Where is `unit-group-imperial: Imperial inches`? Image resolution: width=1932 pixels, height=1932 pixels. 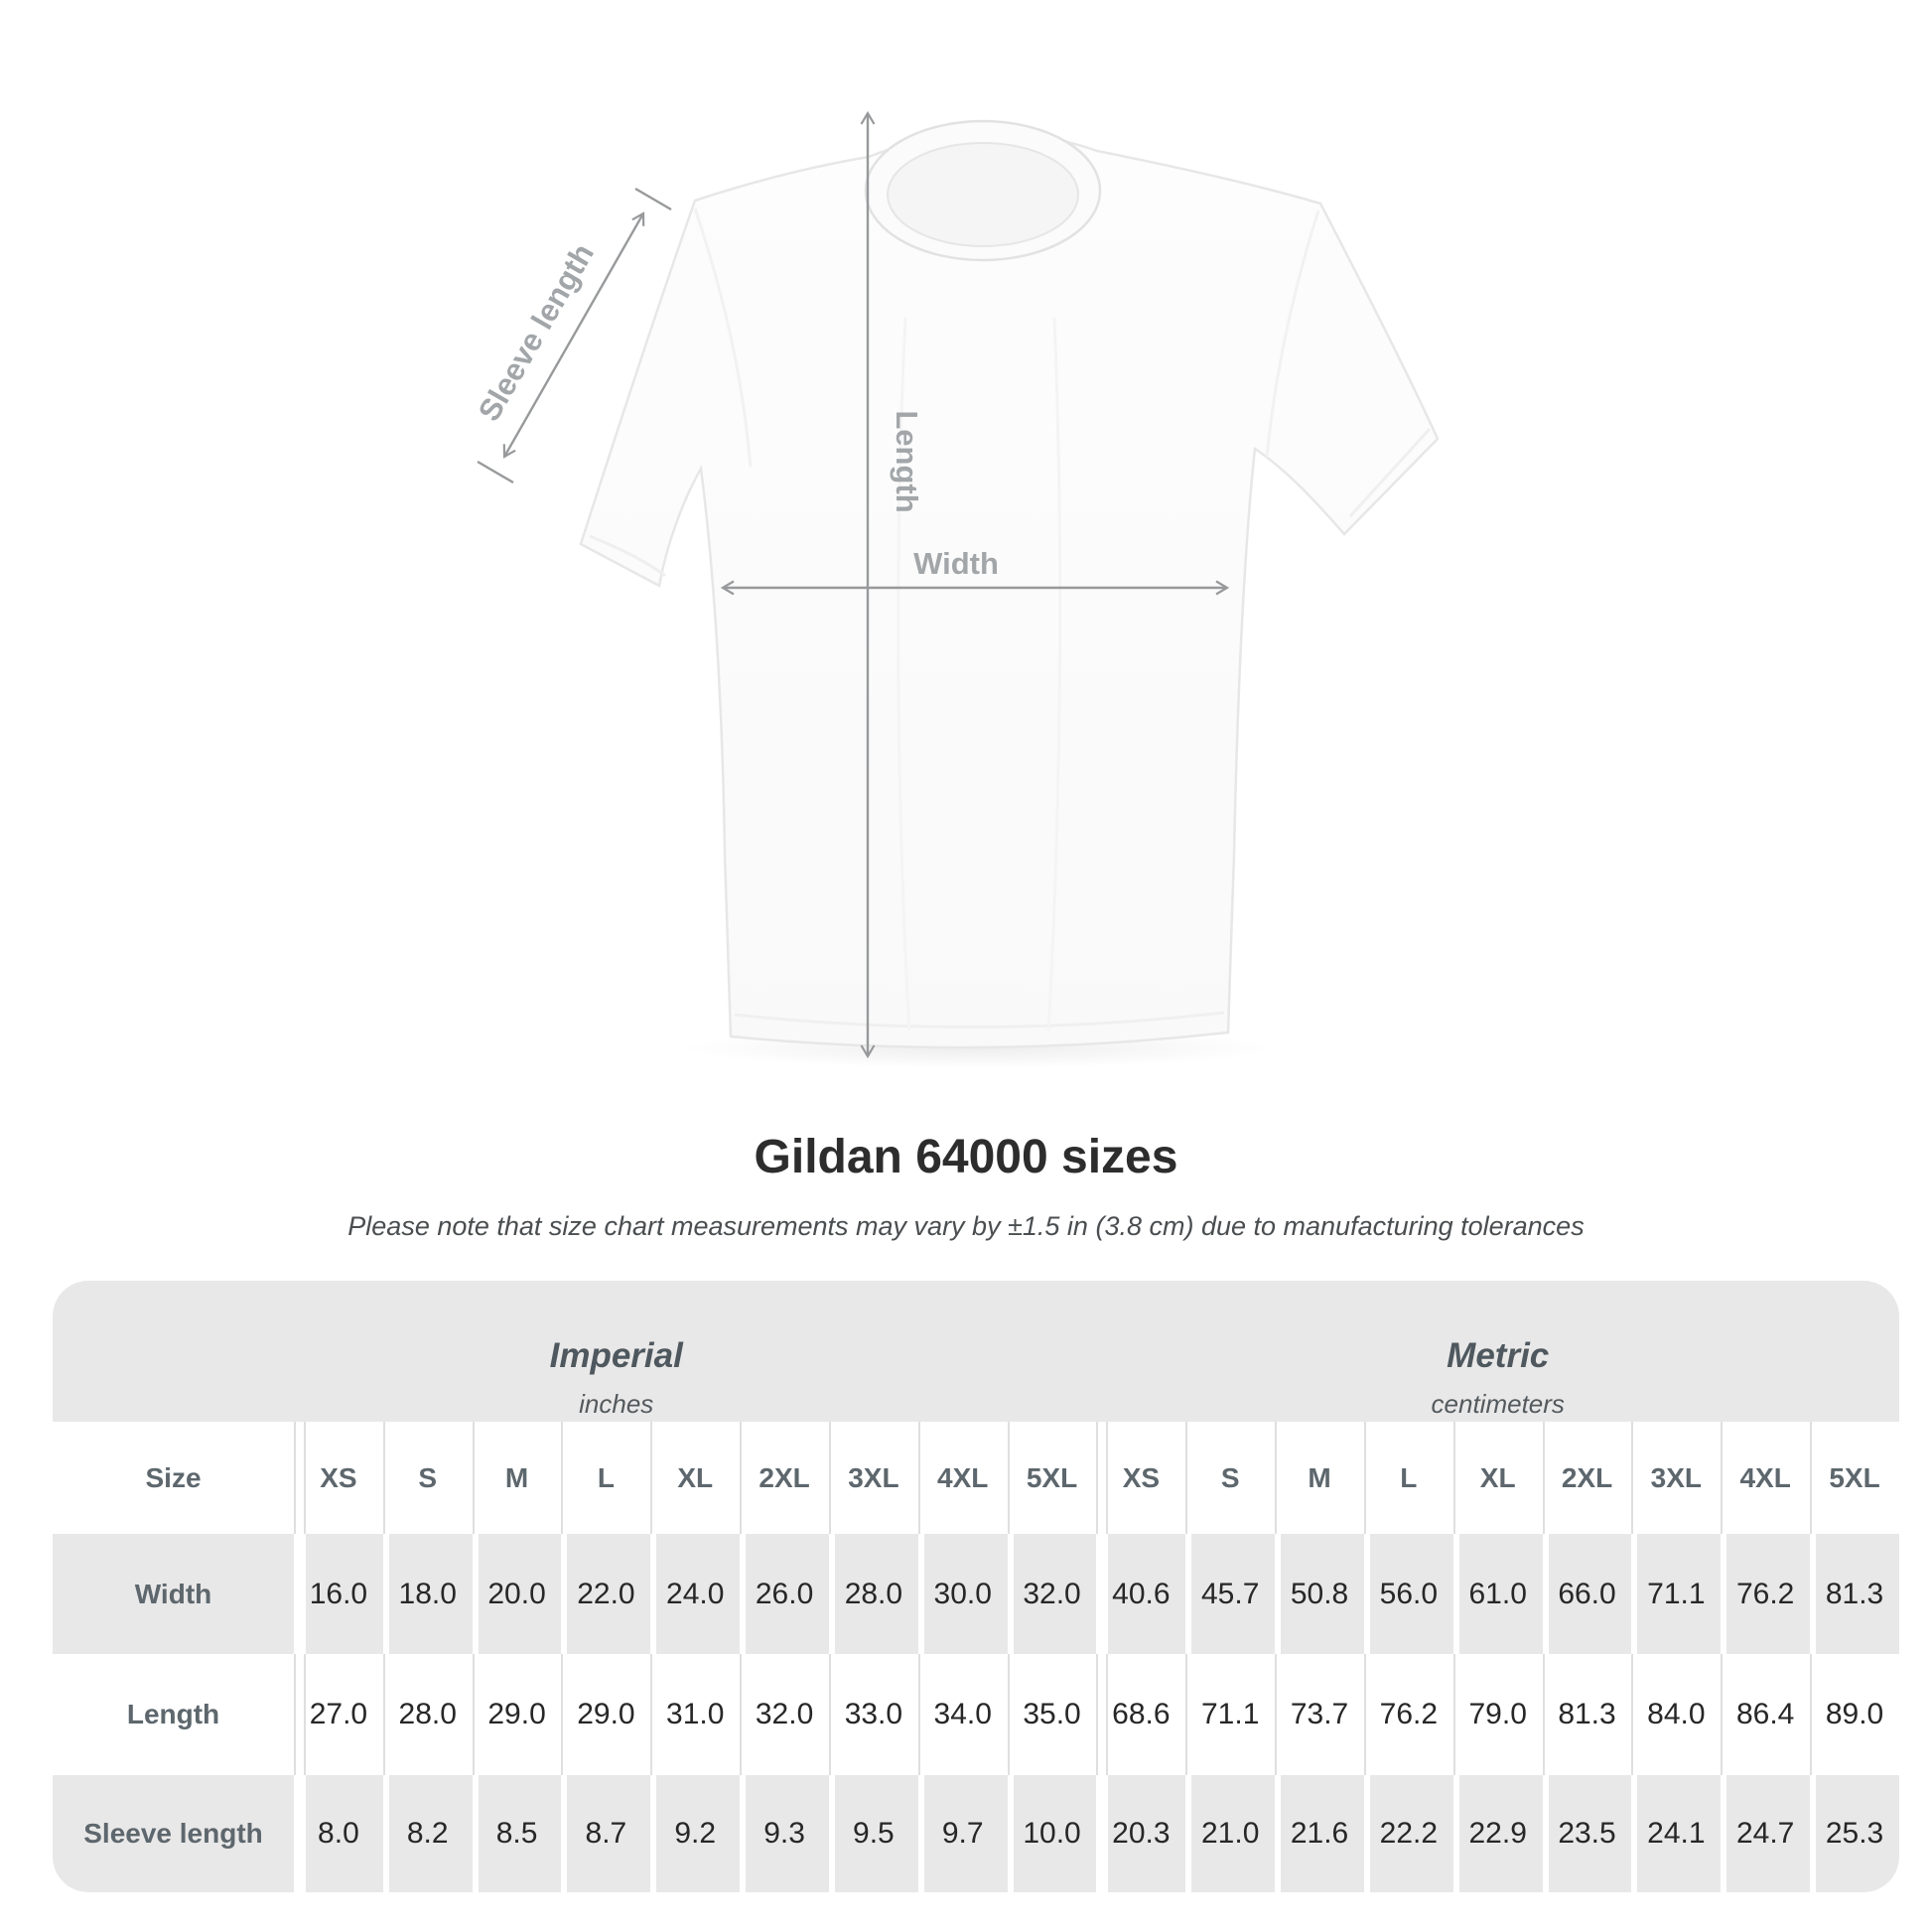
unit-group-imperial: Imperial inches is located at coordinates (575, 1351).